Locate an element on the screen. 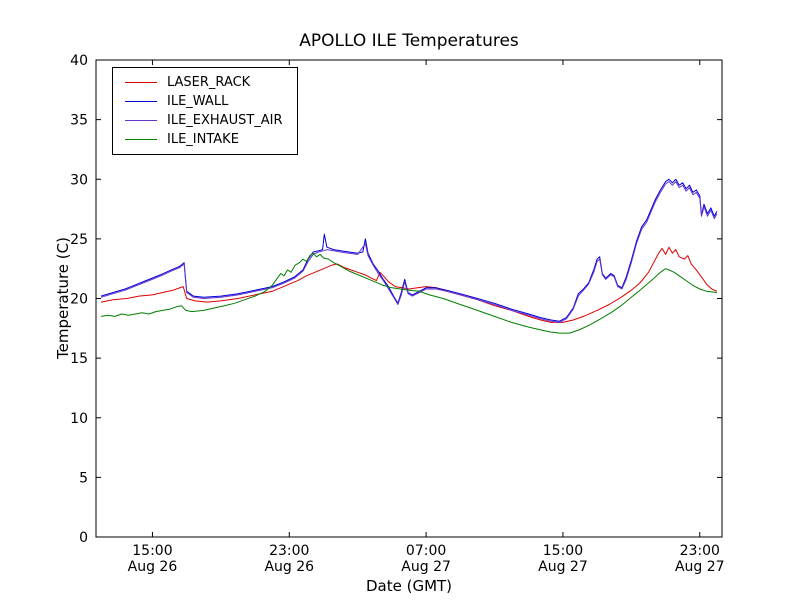 The image size is (800, 600). legend-item-ILE_WALL: ILE_WALL is located at coordinates (204, 101).